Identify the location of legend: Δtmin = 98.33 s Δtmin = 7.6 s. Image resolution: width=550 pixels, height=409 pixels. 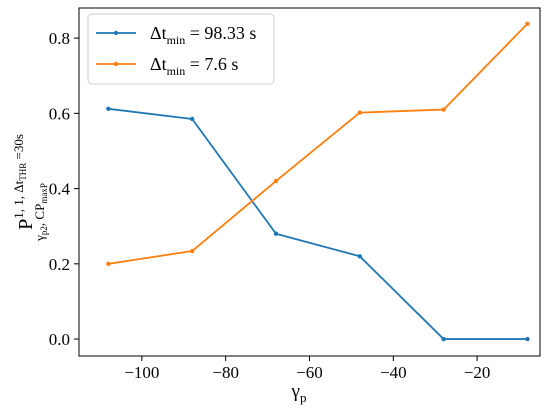
(181, 49).